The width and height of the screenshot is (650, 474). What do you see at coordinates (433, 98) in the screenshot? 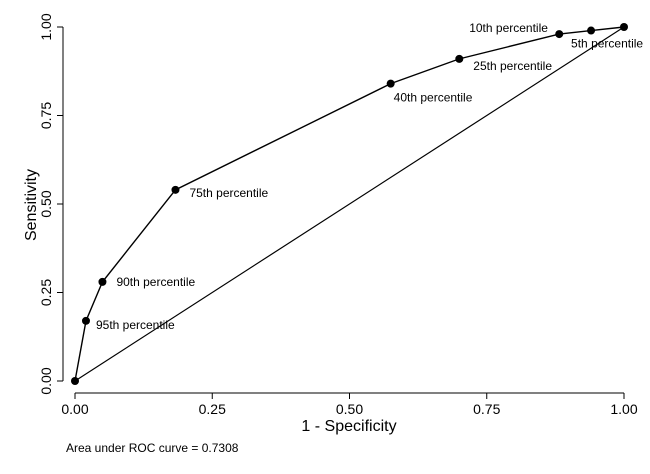
I see `roc-point-label: 40th percentile` at bounding box center [433, 98].